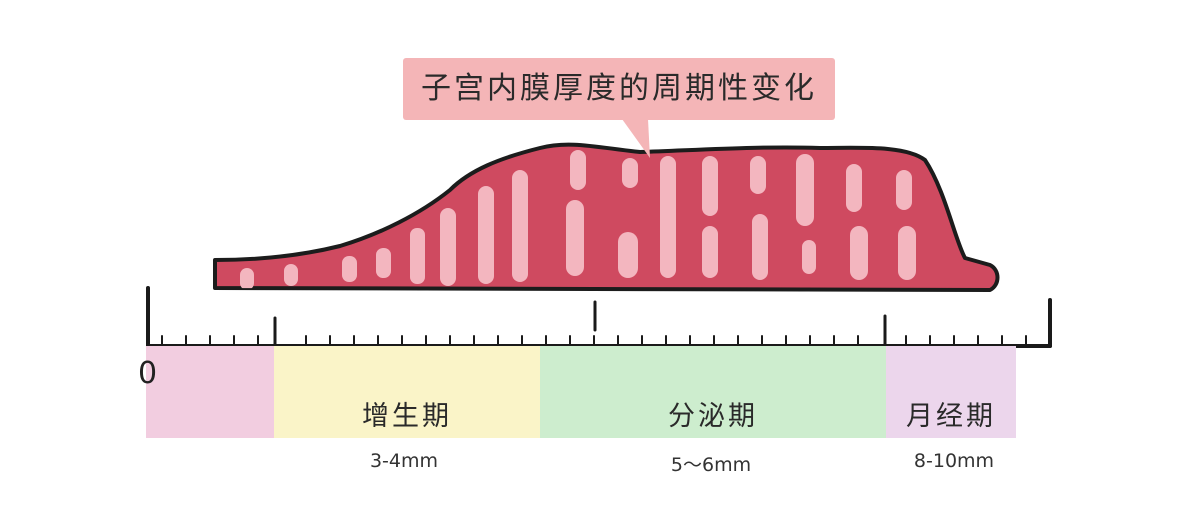 The width and height of the screenshot is (1200, 508). What do you see at coordinates (711, 465) in the screenshot?
I see `measurement-secretory: 5～6mm` at bounding box center [711, 465].